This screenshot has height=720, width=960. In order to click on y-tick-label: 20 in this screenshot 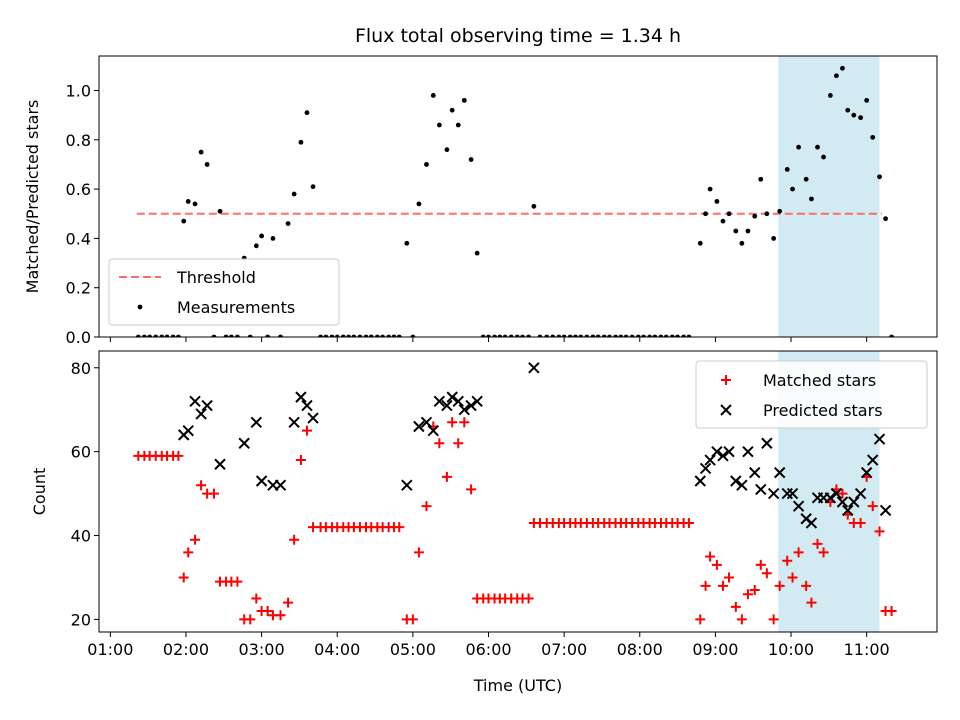, I will do `click(81, 619)`.